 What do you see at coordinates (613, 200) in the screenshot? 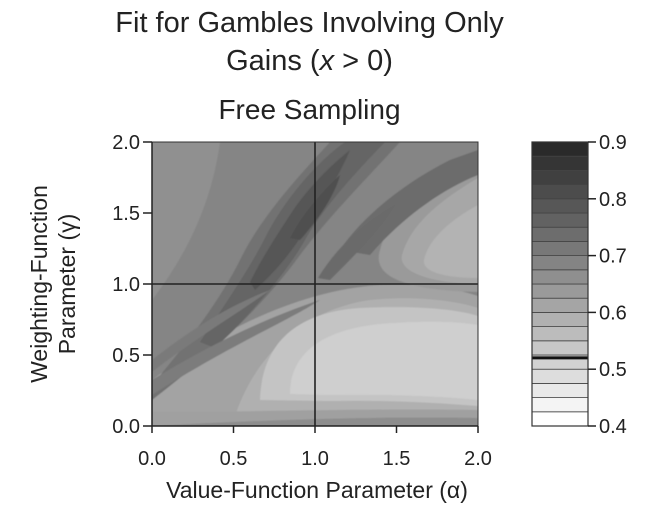
I see `colorbar-tick-label: 0.8` at bounding box center [613, 200].